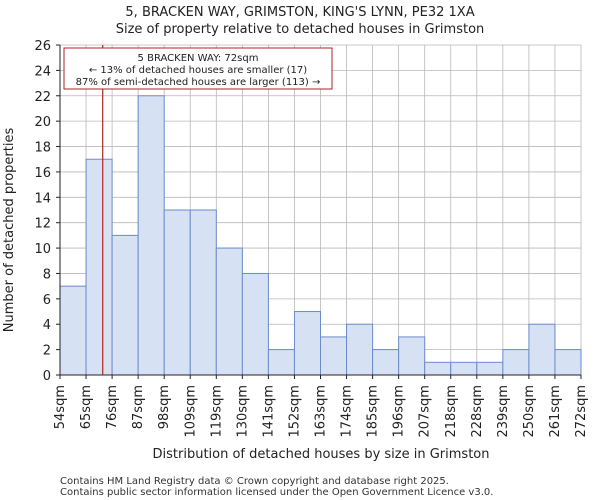 This screenshot has width=600, height=500. I want to click on y-tick-label-6: 6, so click(47, 300).